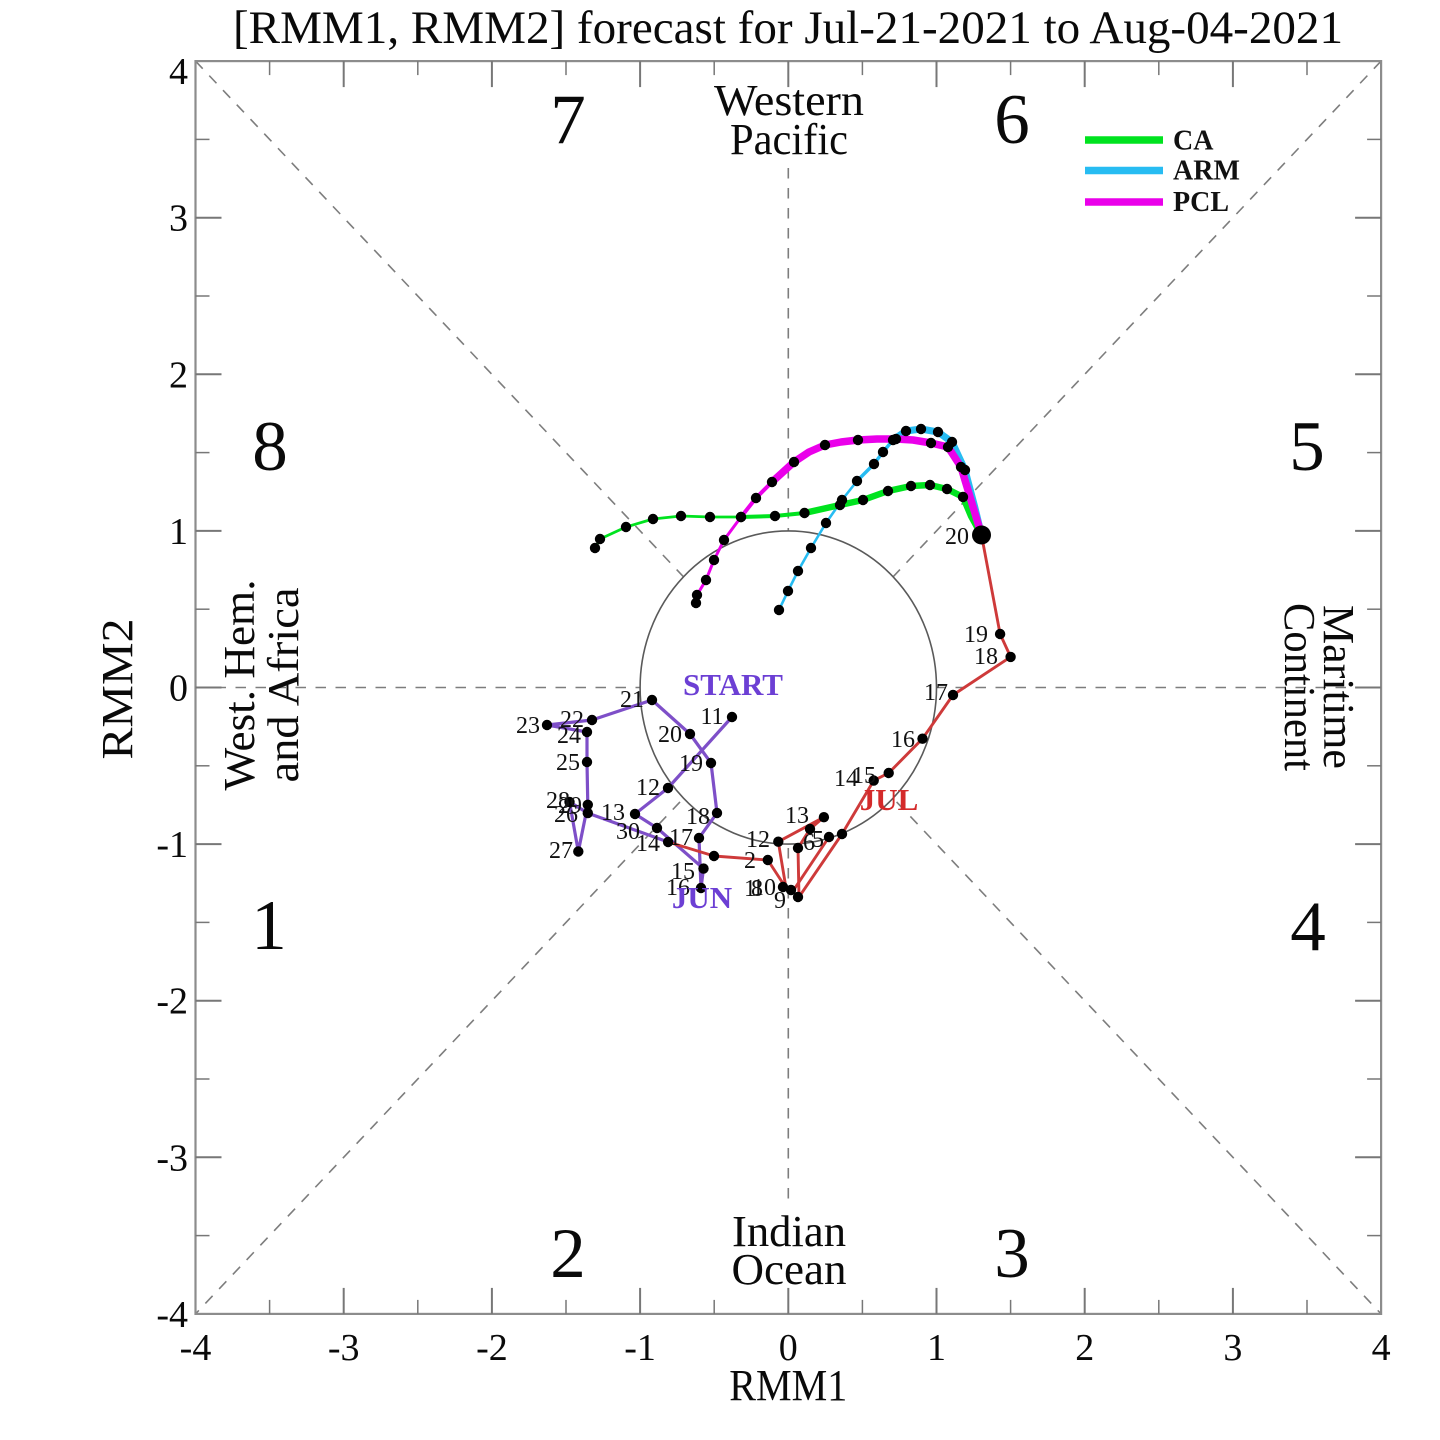 Image resolution: width=1440 pixels, height=1440 pixels. What do you see at coordinates (566, 815) in the screenshot?
I see `svg-text: 26` at bounding box center [566, 815].